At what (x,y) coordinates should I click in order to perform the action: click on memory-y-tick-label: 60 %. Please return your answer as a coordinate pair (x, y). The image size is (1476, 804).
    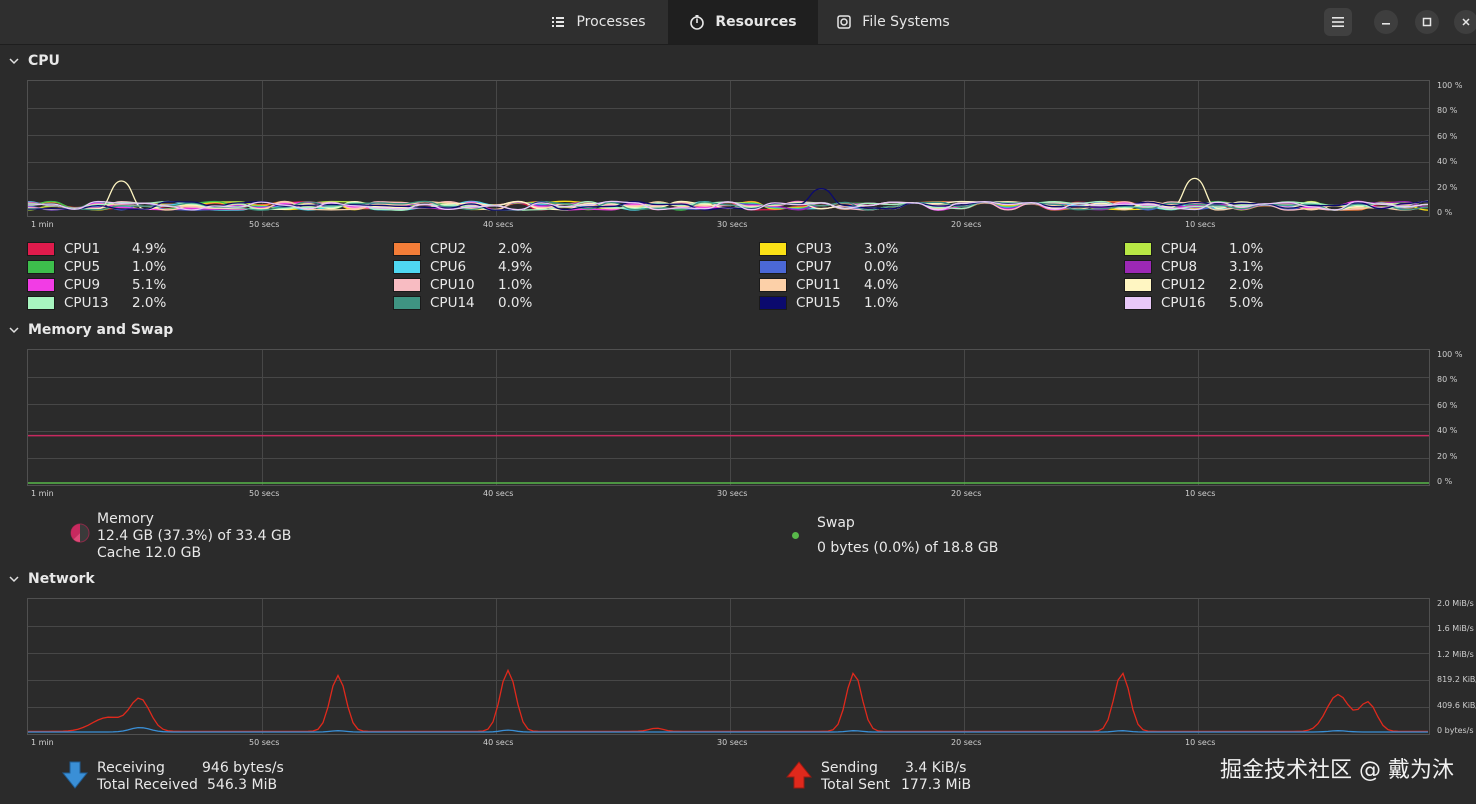
    Looking at the image, I should click on (1447, 405).